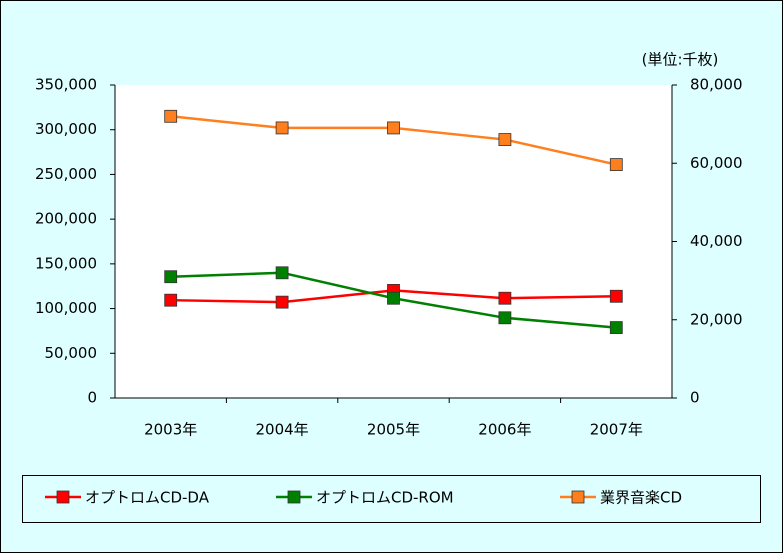  Describe the element at coordinates (716, 85) in the screenshot. I see `y2-tick-label: 80,000` at that location.